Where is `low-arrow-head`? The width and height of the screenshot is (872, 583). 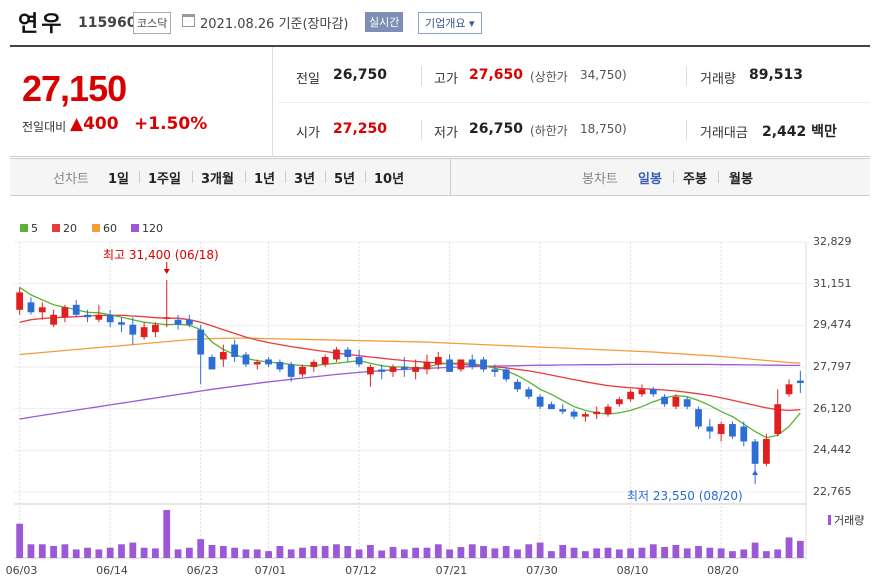
low-arrow-head is located at coordinates (755, 472).